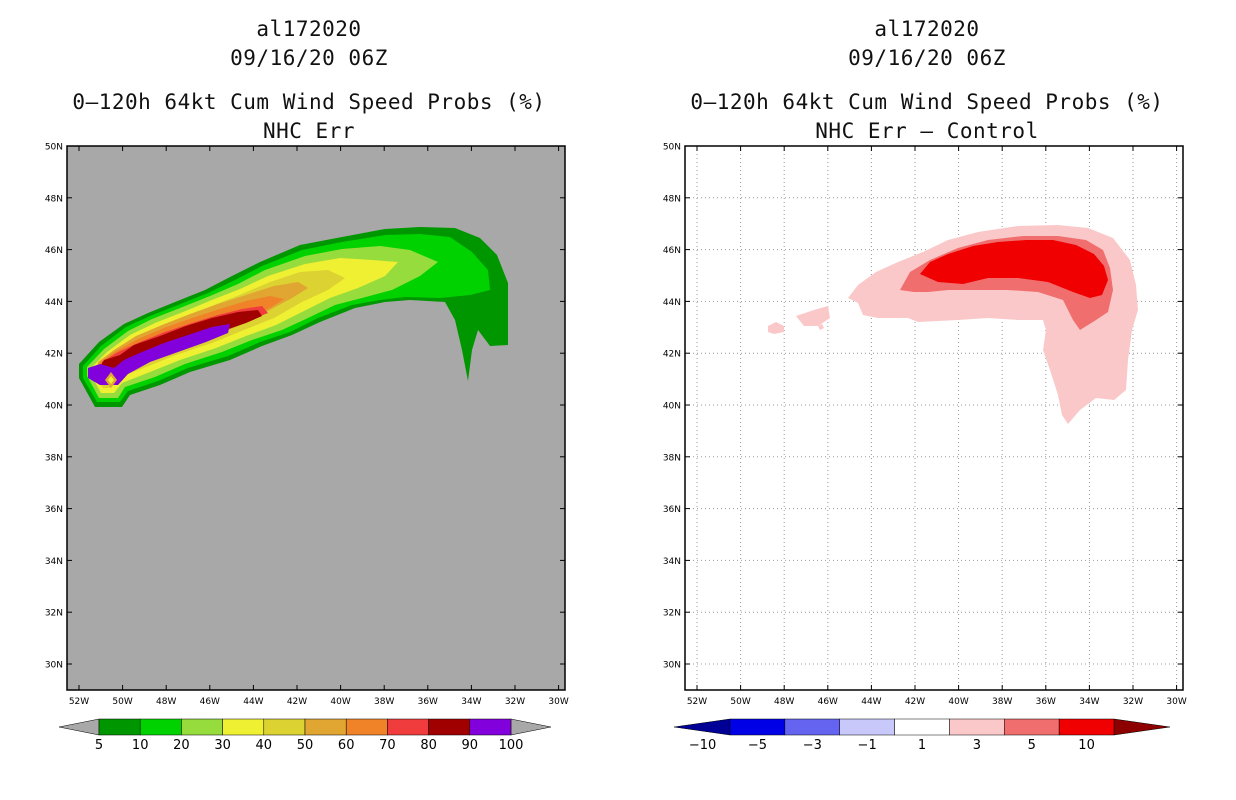  I want to click on colorbar-label: 1, so click(922, 745).